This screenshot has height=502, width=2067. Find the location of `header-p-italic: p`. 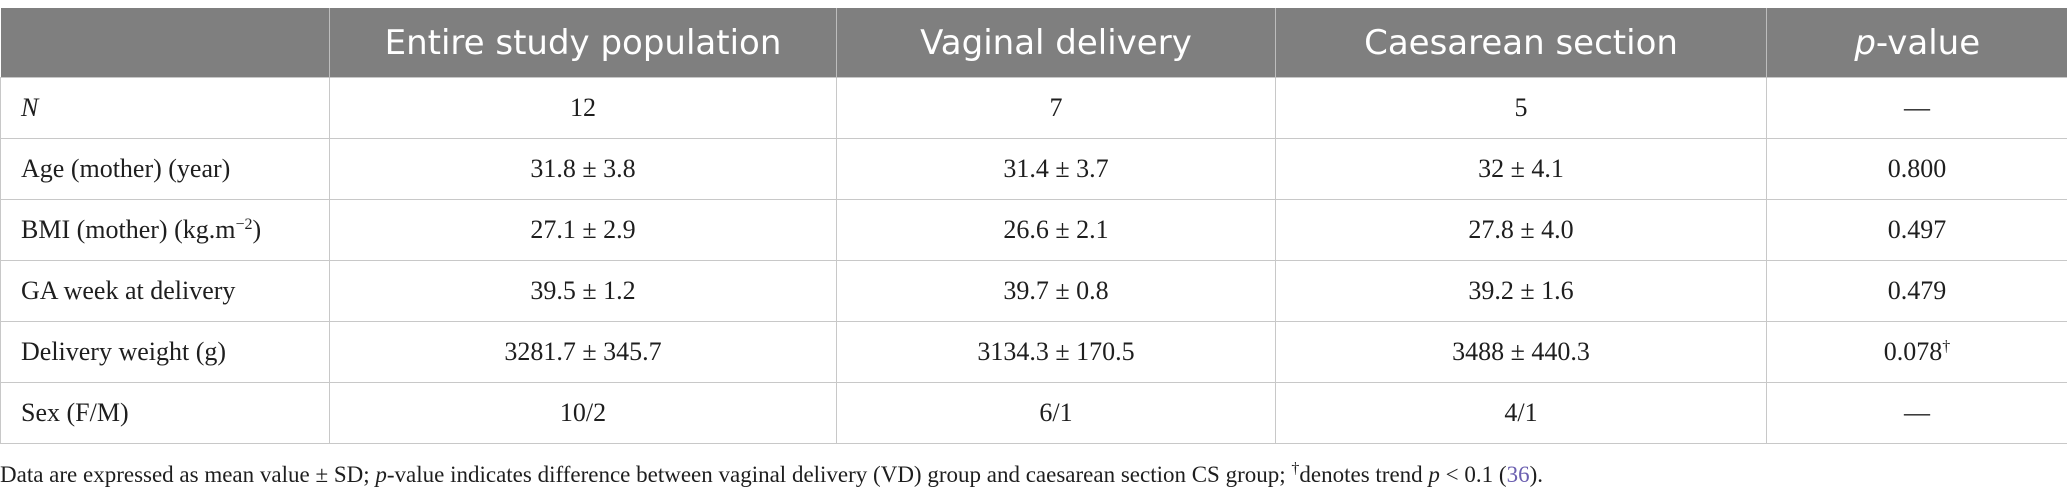

header-p-italic: p is located at coordinates (1865, 42).